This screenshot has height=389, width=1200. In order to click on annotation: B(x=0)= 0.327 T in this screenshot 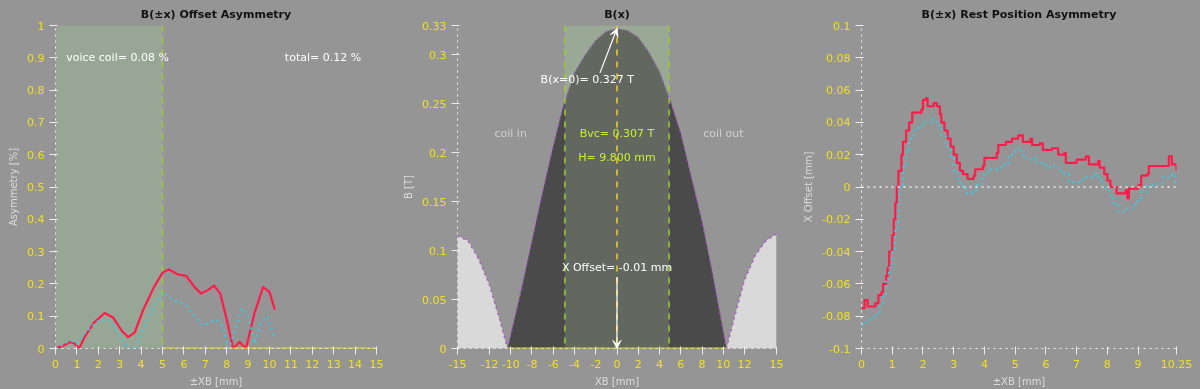, I will do `click(587, 79)`.